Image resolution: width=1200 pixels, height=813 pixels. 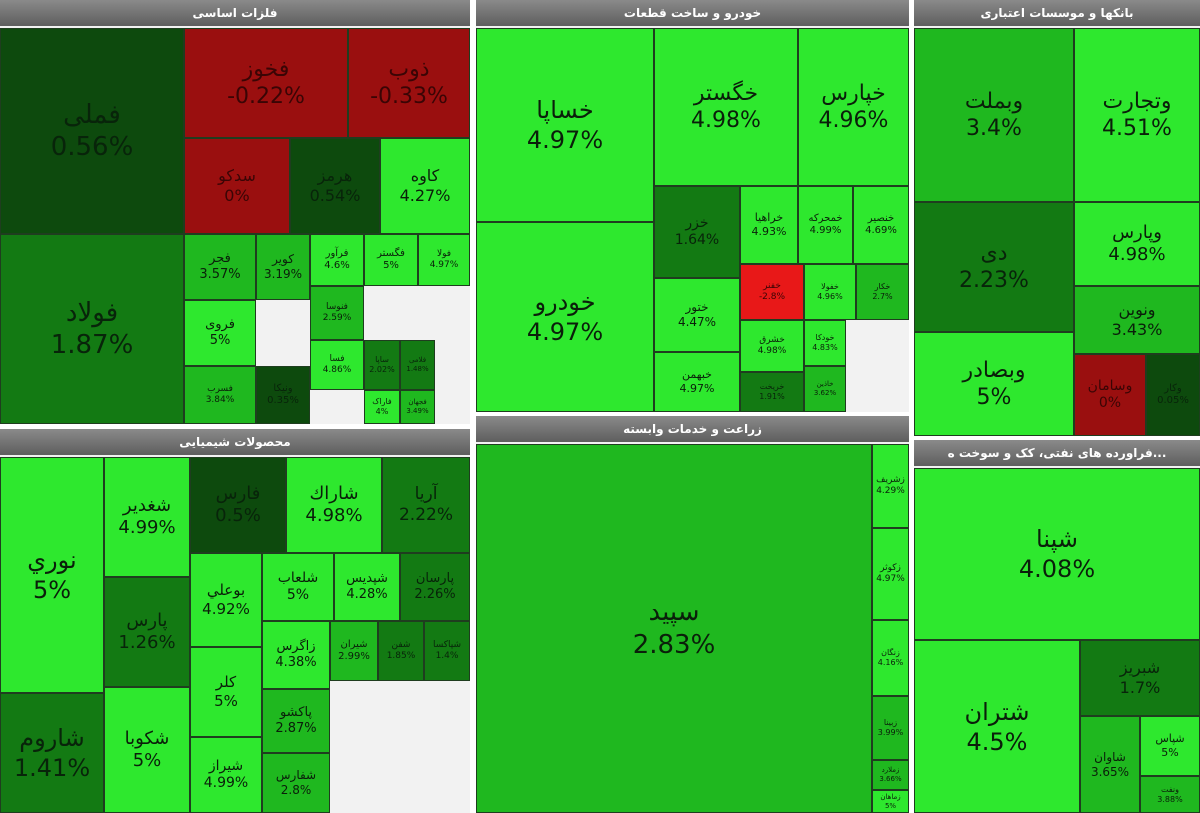 What do you see at coordinates (697, 315) in the screenshot?
I see `treemap-tile: ختور 4.47%` at bounding box center [697, 315].